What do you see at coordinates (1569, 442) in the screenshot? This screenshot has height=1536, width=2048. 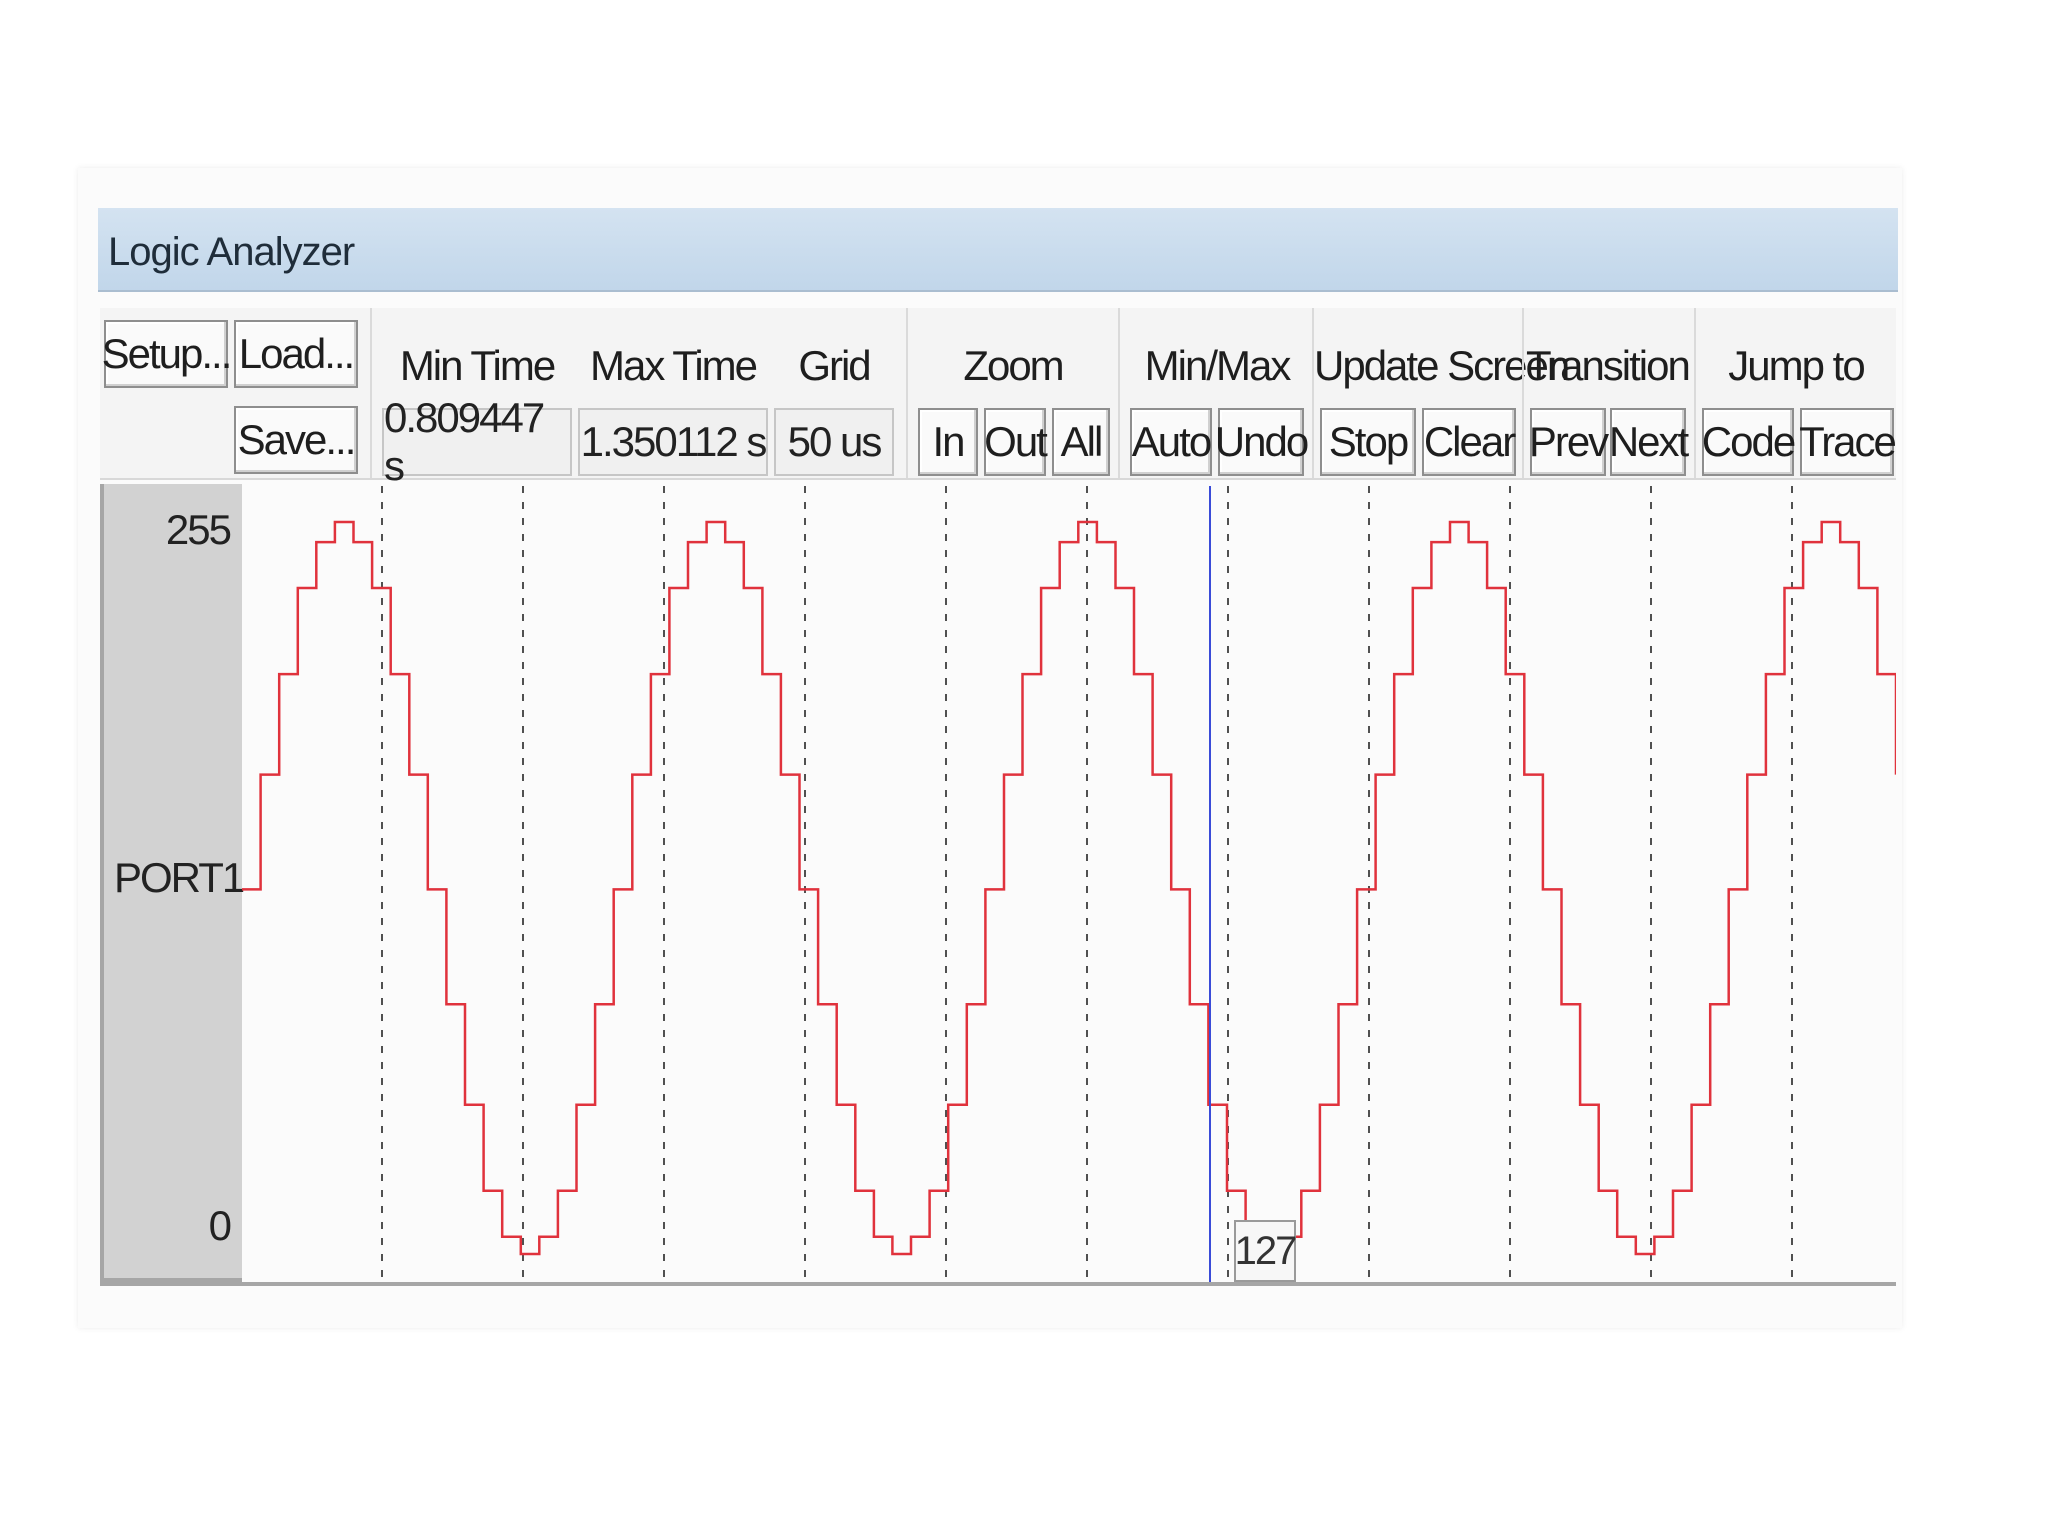 I see `transition-prev-button: Prev` at bounding box center [1569, 442].